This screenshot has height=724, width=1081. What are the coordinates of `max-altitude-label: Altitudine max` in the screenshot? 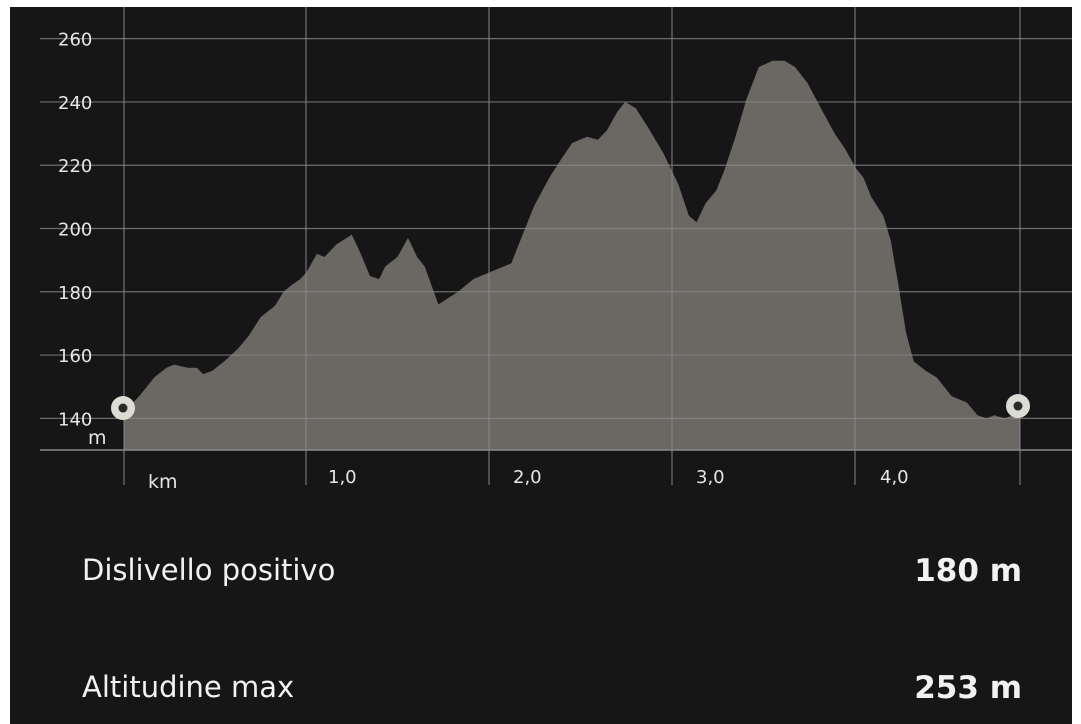 It's located at (188, 687).